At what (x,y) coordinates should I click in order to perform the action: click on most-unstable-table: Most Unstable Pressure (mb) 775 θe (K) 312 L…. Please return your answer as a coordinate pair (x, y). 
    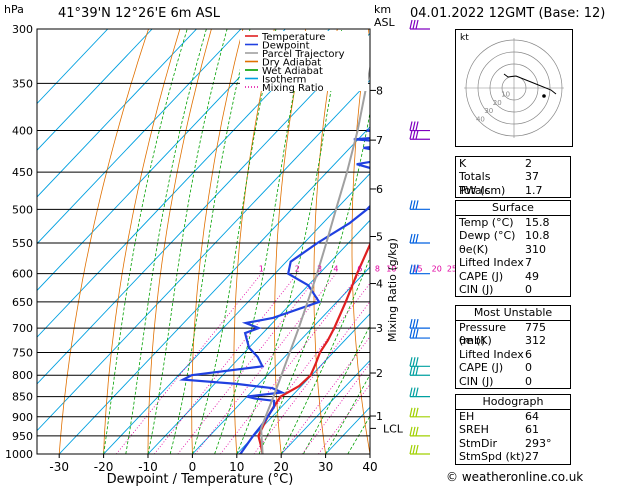
    Looking at the image, I should click on (513, 347).